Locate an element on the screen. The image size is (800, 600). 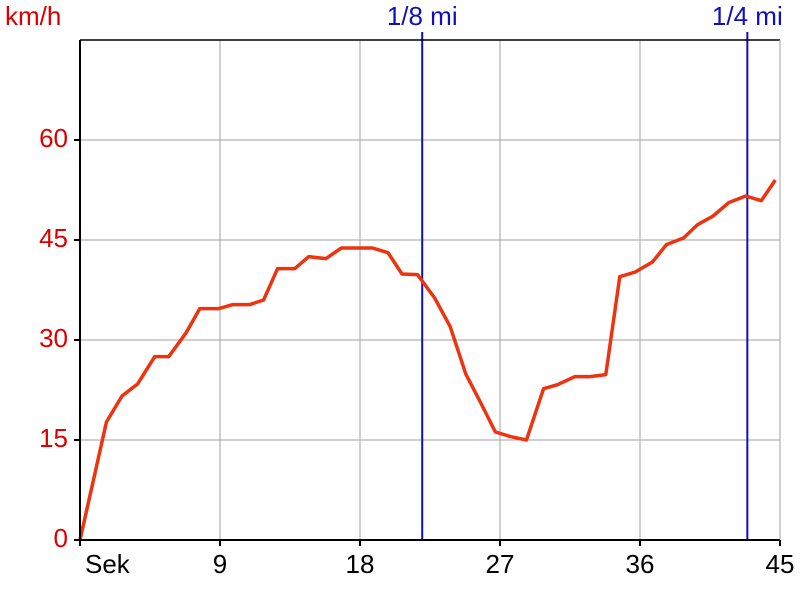
distance-marker-label: 1/4 mi is located at coordinates (747, 16).